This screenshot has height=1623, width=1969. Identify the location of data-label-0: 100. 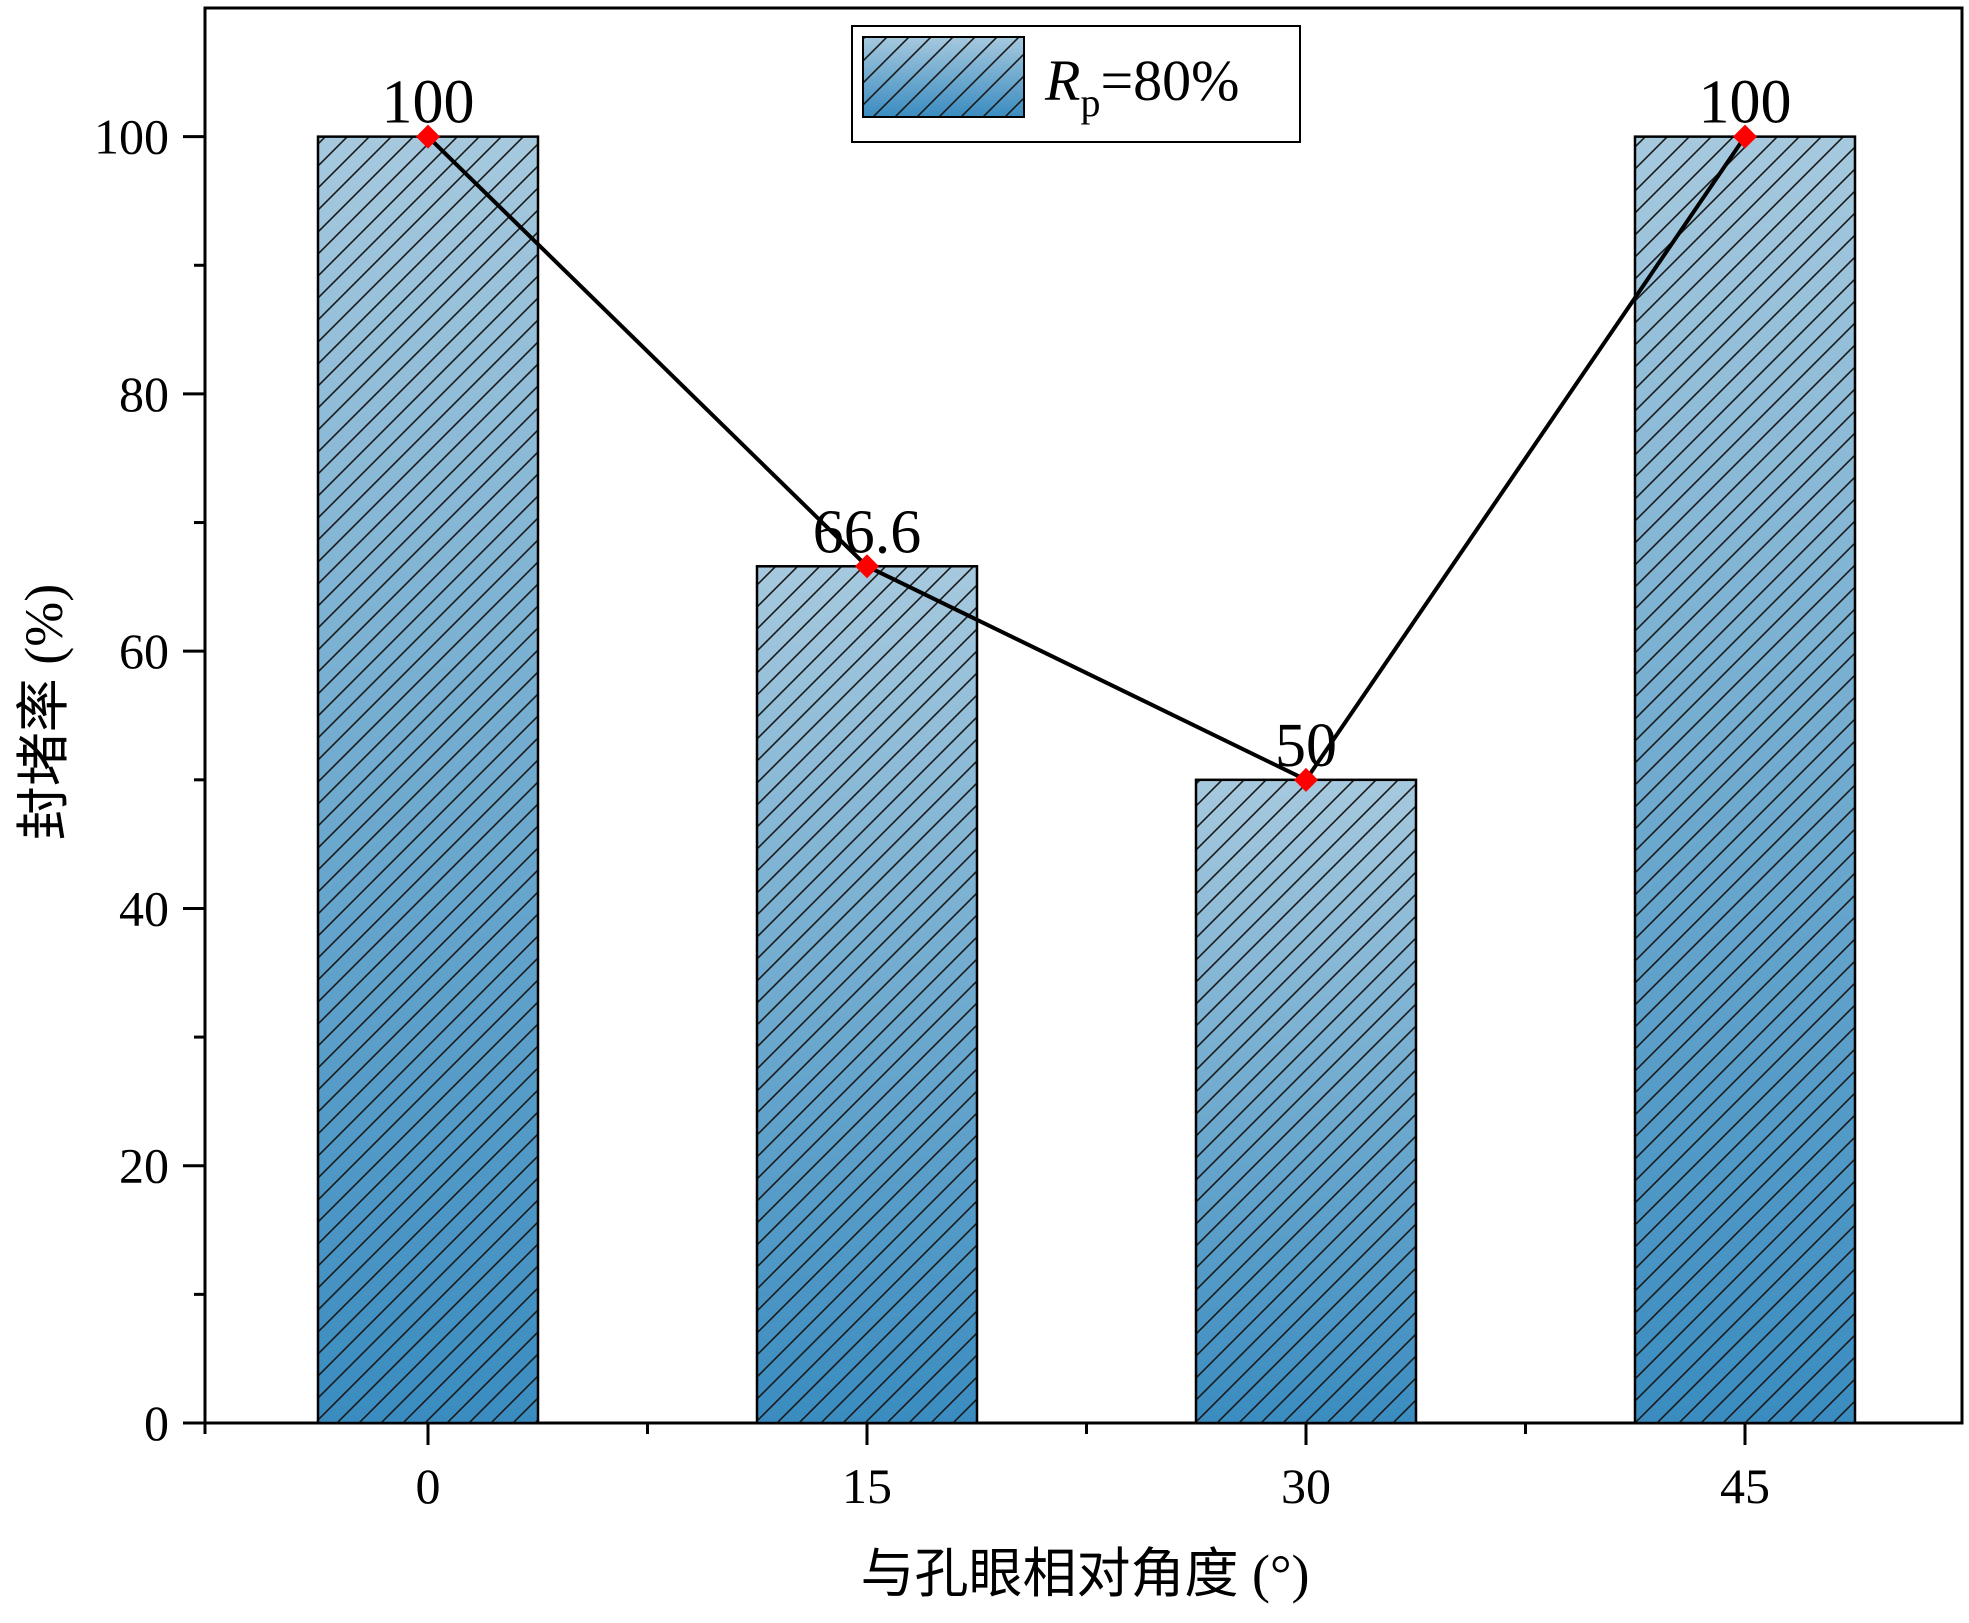
(428, 103).